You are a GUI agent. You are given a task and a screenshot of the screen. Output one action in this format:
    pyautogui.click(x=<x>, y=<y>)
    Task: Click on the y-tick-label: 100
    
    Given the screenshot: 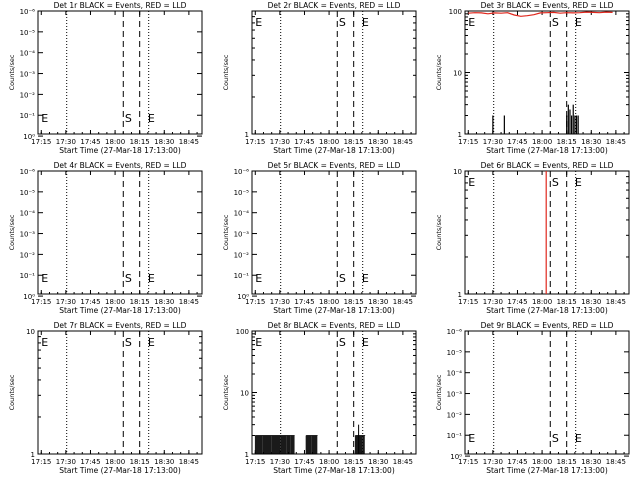 What is the action you would take?
    pyautogui.click(x=242, y=332)
    